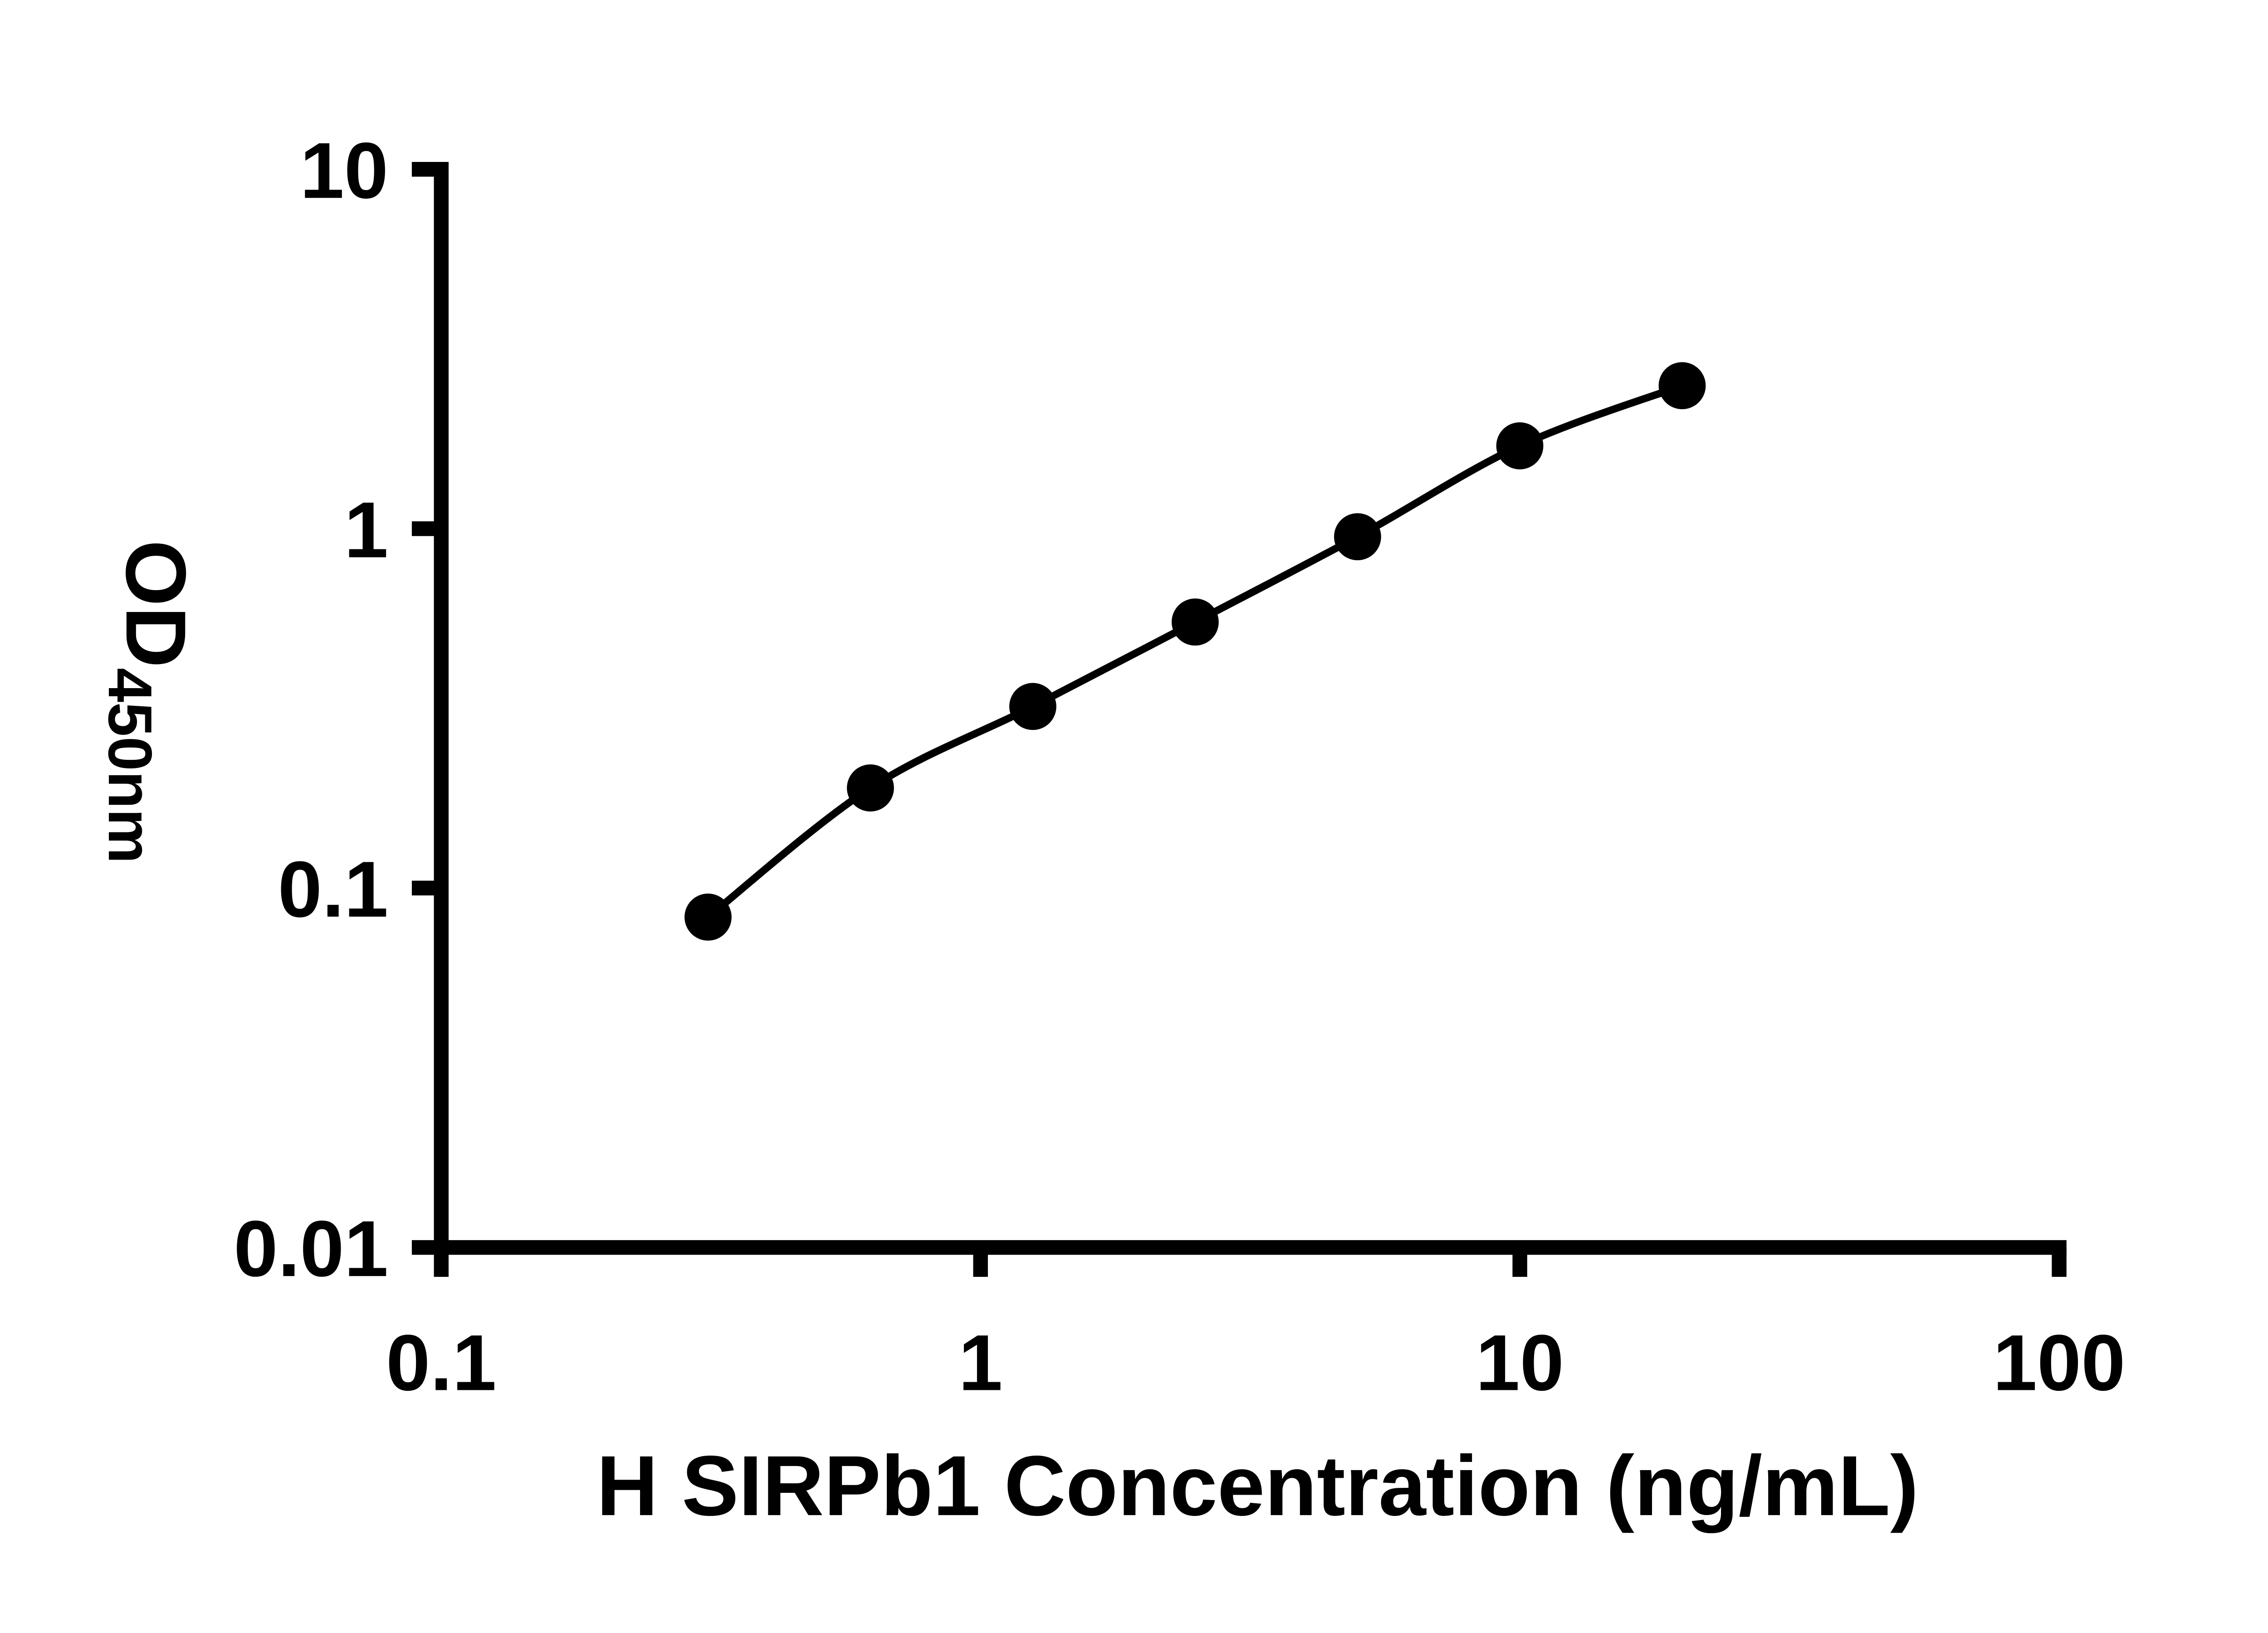 The width and height of the screenshot is (2268, 1633). I want to click on x-tick-label: 0.1, so click(441, 1363).